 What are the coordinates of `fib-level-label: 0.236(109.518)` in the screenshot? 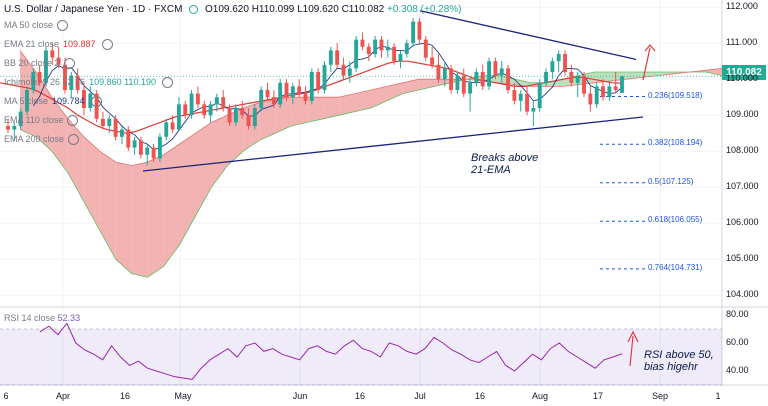 It's located at (675, 95).